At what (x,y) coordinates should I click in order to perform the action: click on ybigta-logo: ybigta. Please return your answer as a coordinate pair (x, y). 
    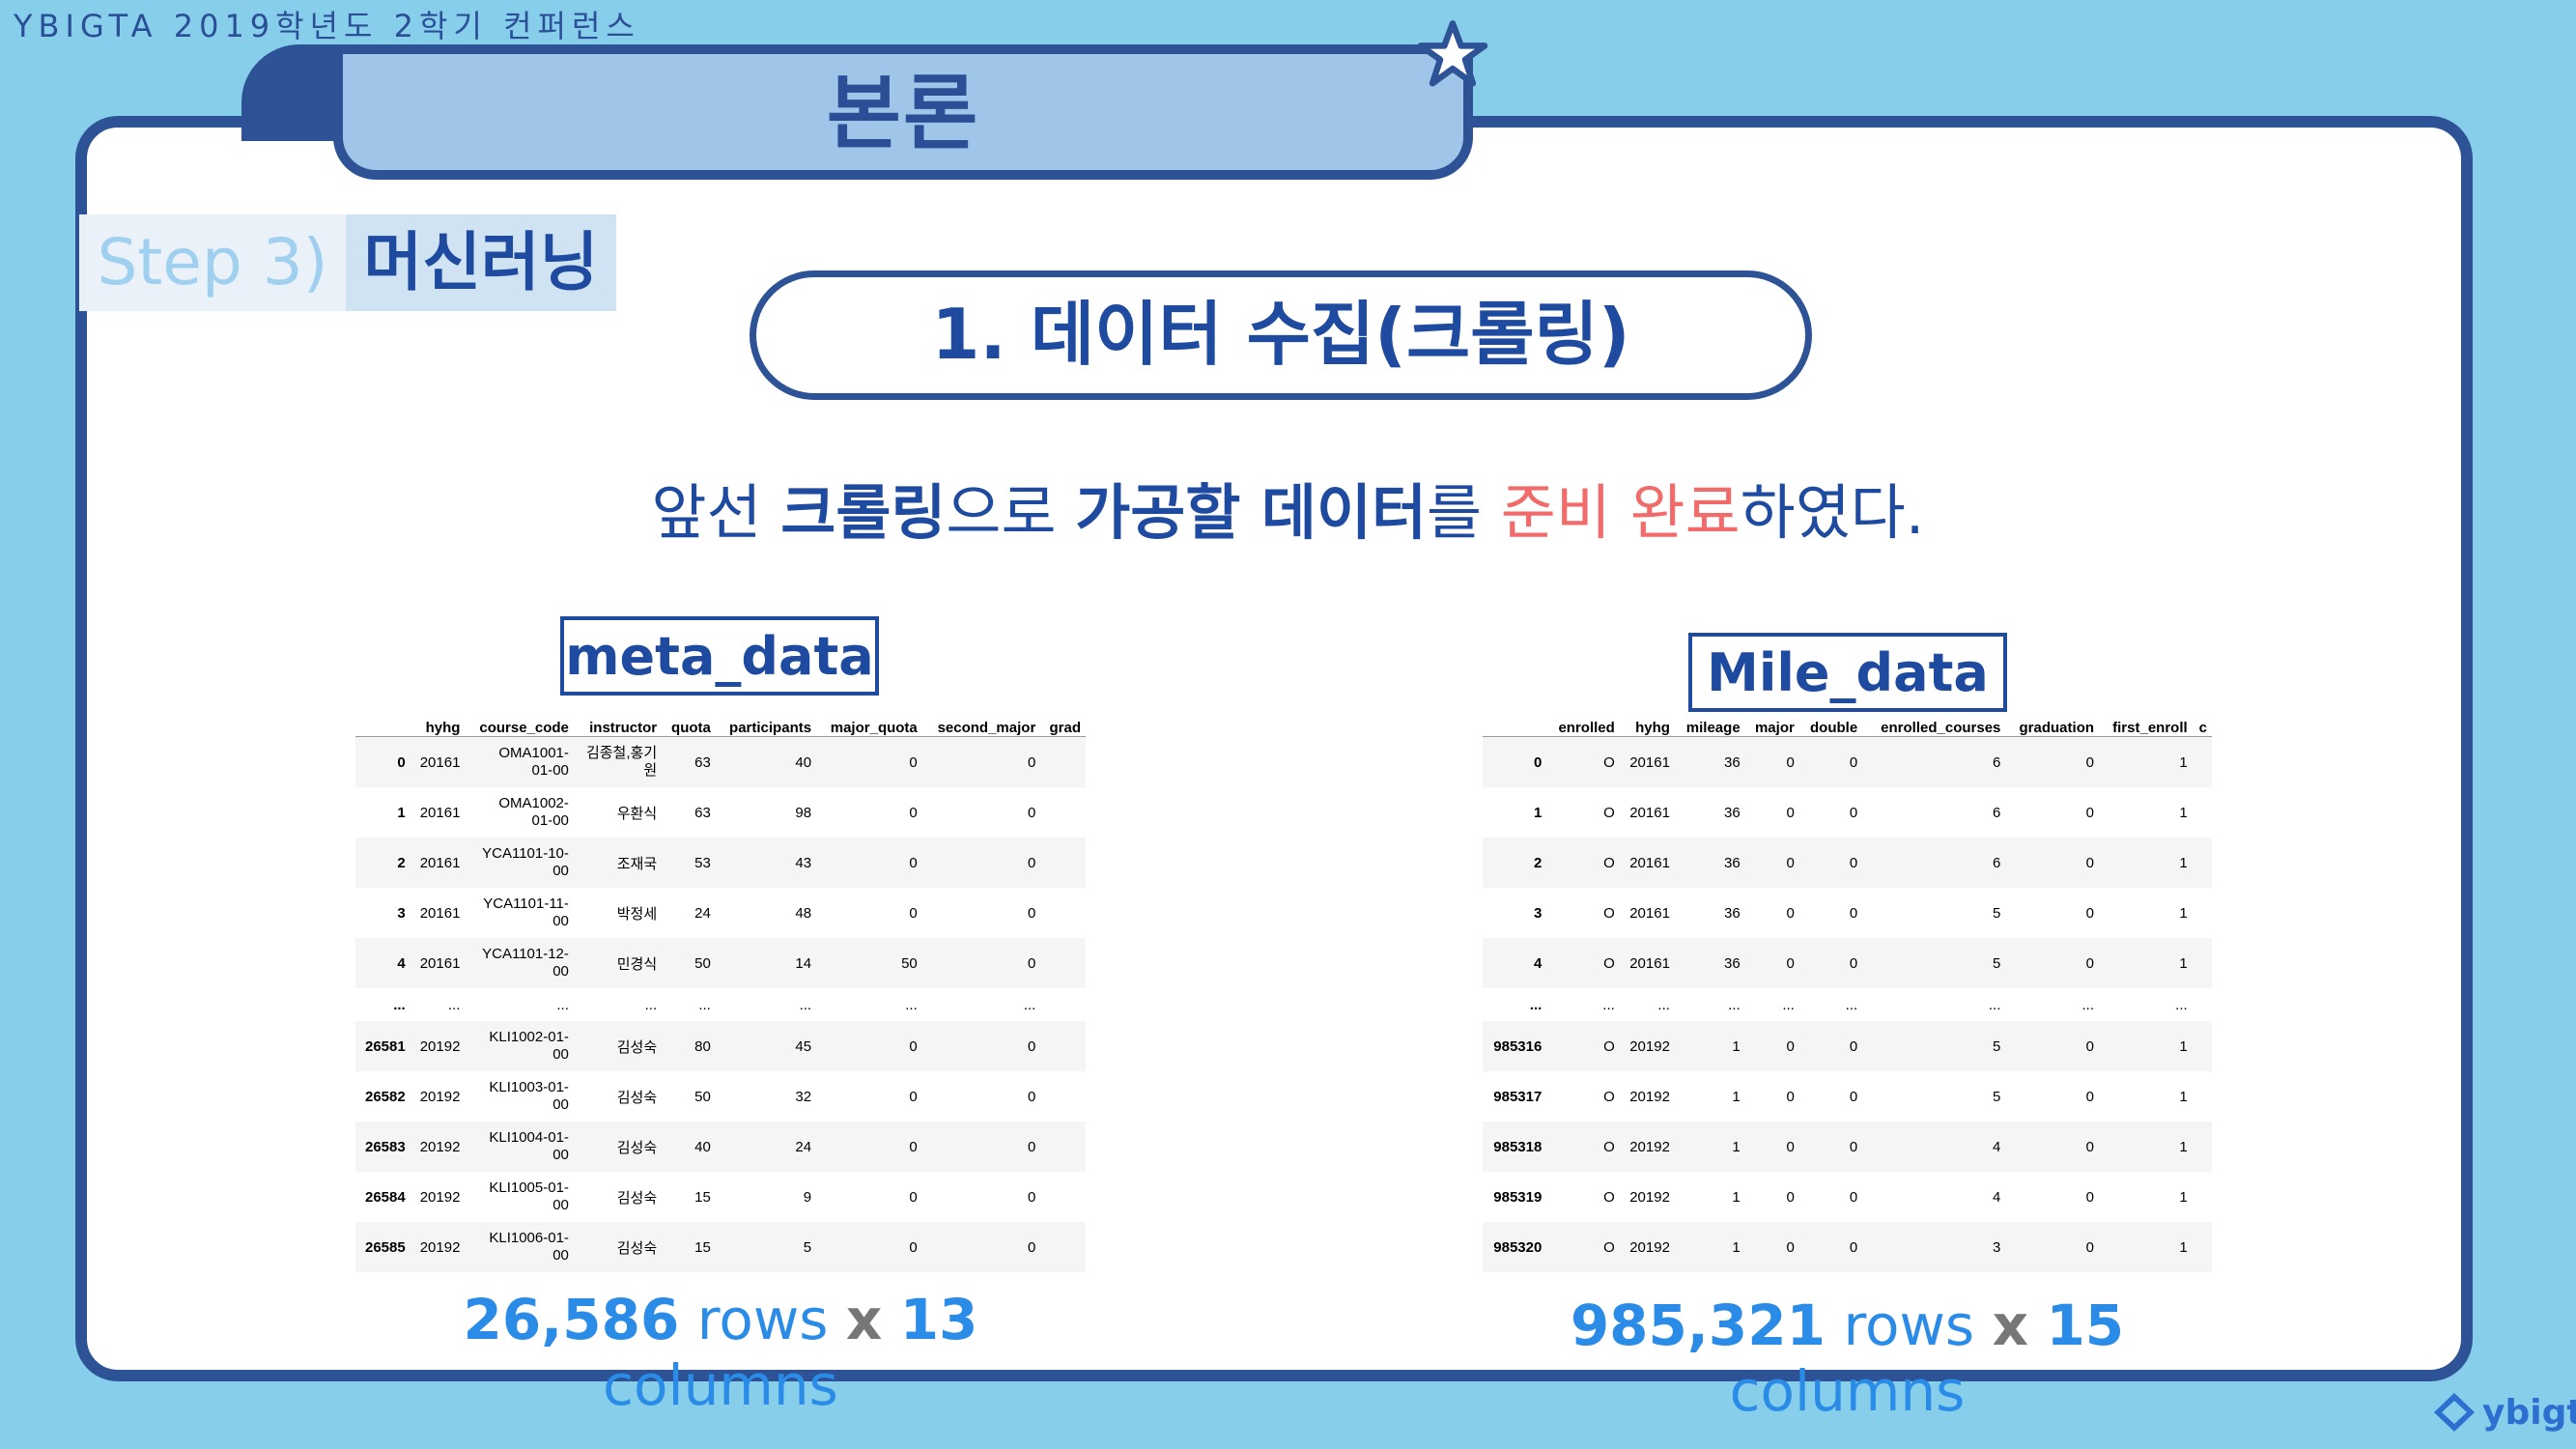
    Looking at the image, I should click on (2504, 1412).